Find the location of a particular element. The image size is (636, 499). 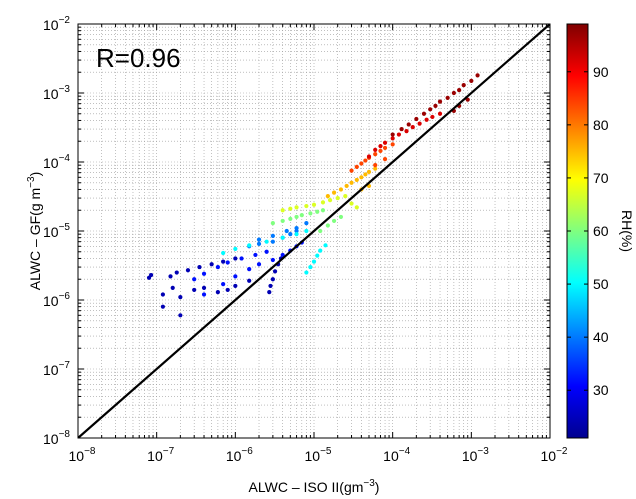

y-tick-label: 10⁻³ is located at coordinates (56, 93).